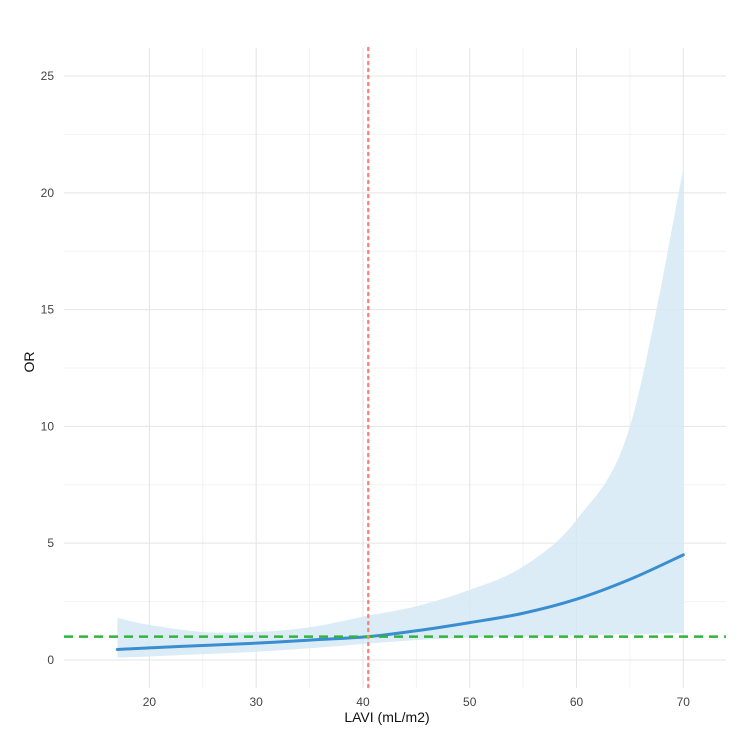  What do you see at coordinates (48, 76) in the screenshot?
I see `y-tick-label: 25` at bounding box center [48, 76].